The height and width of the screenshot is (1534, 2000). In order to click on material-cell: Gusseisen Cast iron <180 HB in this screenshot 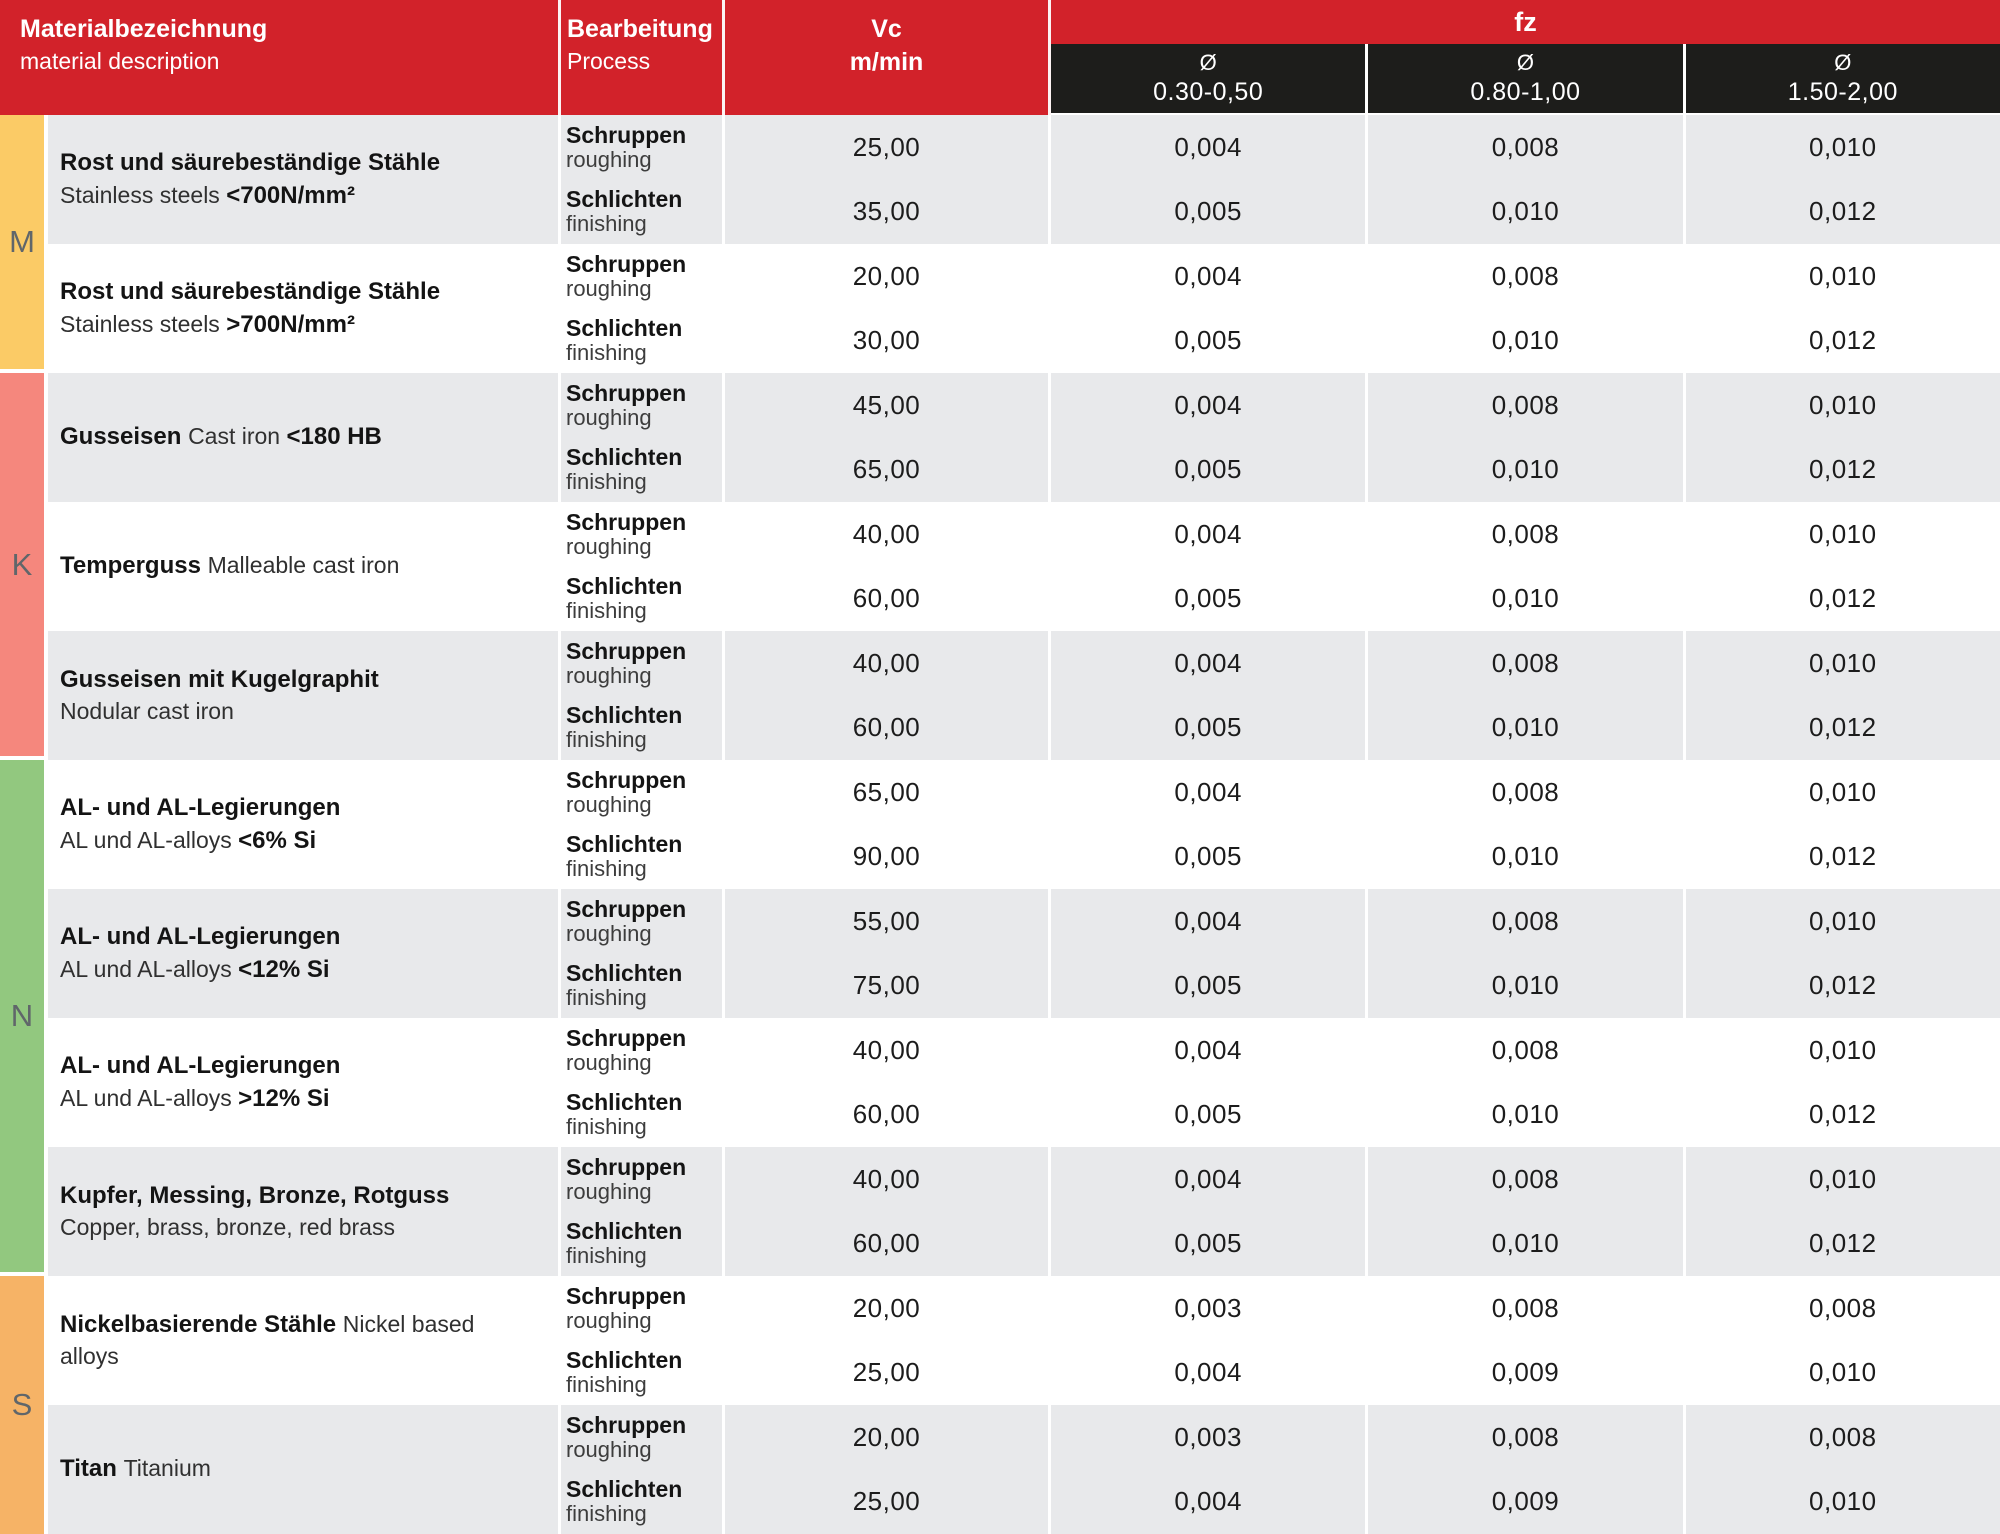, I will do `click(303, 437)`.